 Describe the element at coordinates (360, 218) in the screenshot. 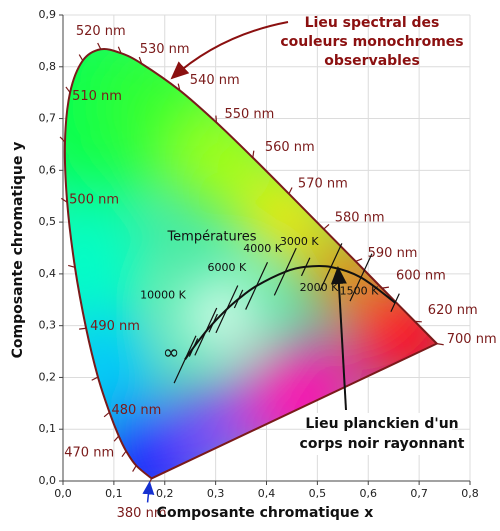

I see `wavelength-label: 580 nm` at that location.